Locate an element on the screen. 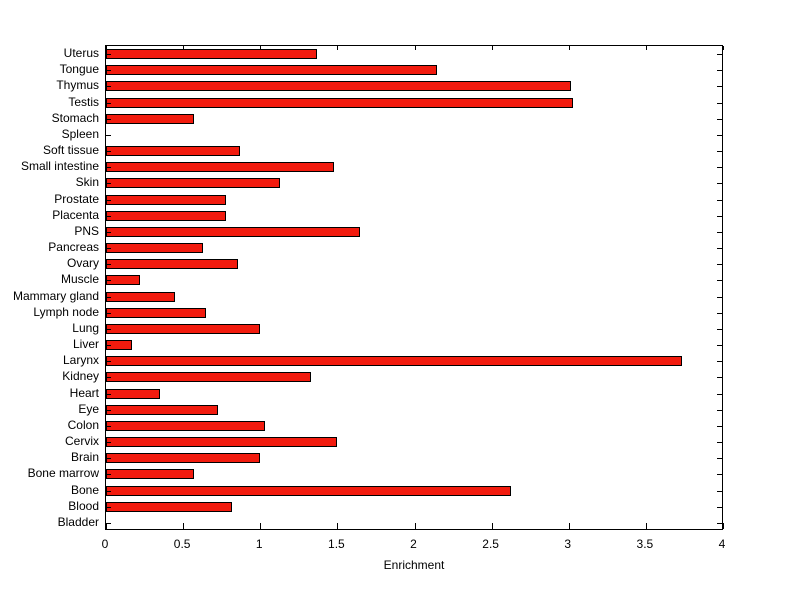 Image resolution: width=800 pixels, height=599 pixels. x-tick-label-3: 3 is located at coordinates (568, 544).